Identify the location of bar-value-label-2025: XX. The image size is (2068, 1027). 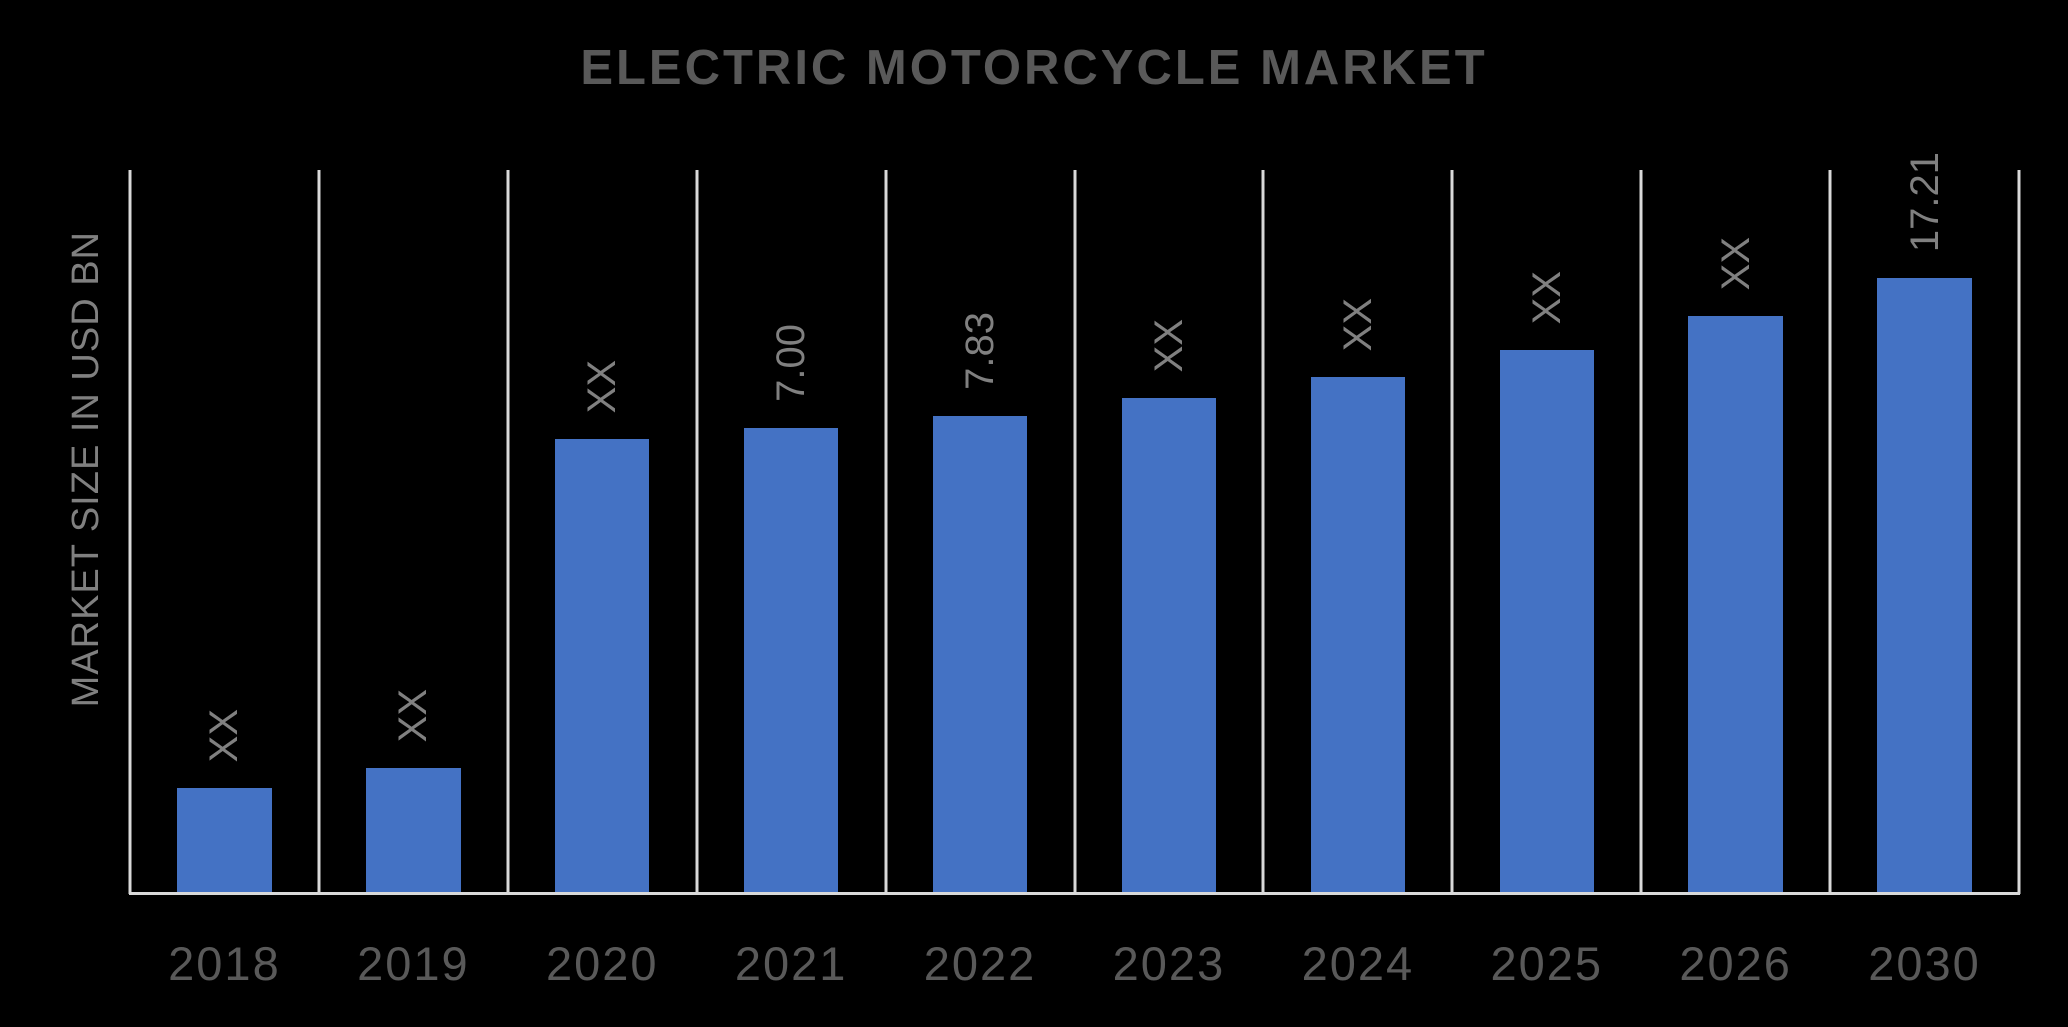
(1546, 297).